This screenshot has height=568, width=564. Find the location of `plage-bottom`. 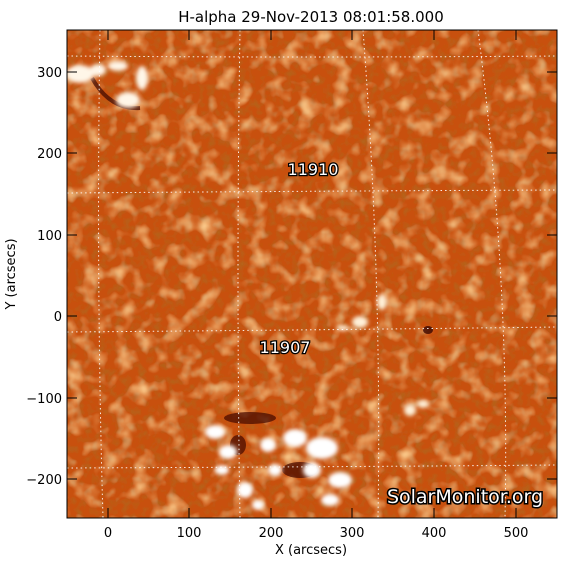

plage-bottom is located at coordinates (278, 467).